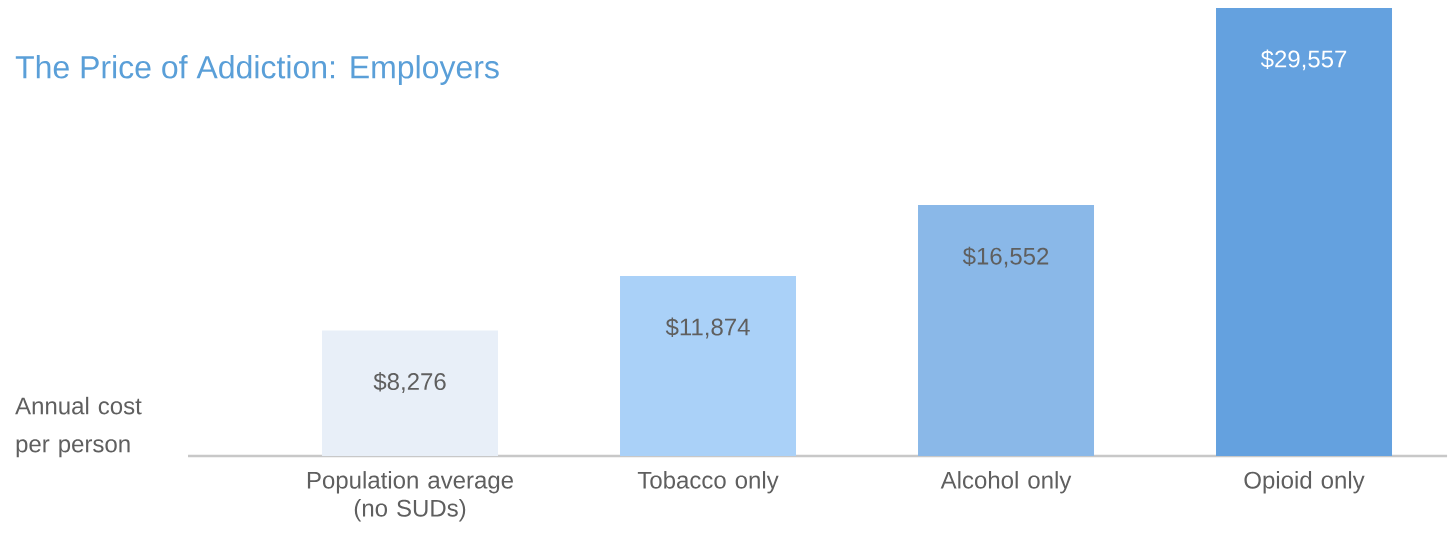 This screenshot has height=551, width=1456. Describe the element at coordinates (1006, 482) in the screenshot. I see `x-tick-label: Alcohol only` at that location.